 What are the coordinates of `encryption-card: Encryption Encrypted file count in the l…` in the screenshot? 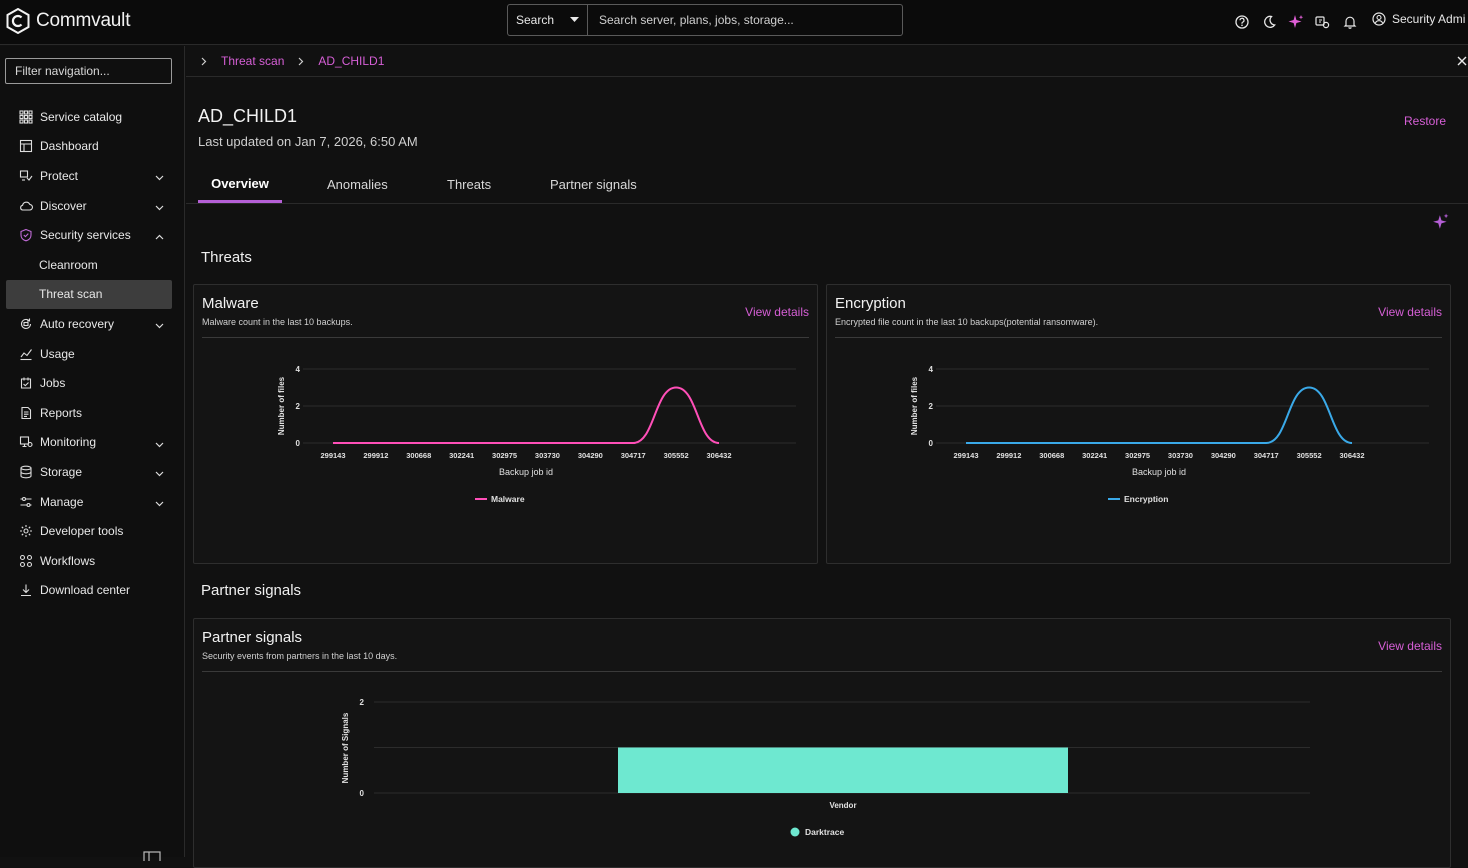 It's located at (1138, 424).